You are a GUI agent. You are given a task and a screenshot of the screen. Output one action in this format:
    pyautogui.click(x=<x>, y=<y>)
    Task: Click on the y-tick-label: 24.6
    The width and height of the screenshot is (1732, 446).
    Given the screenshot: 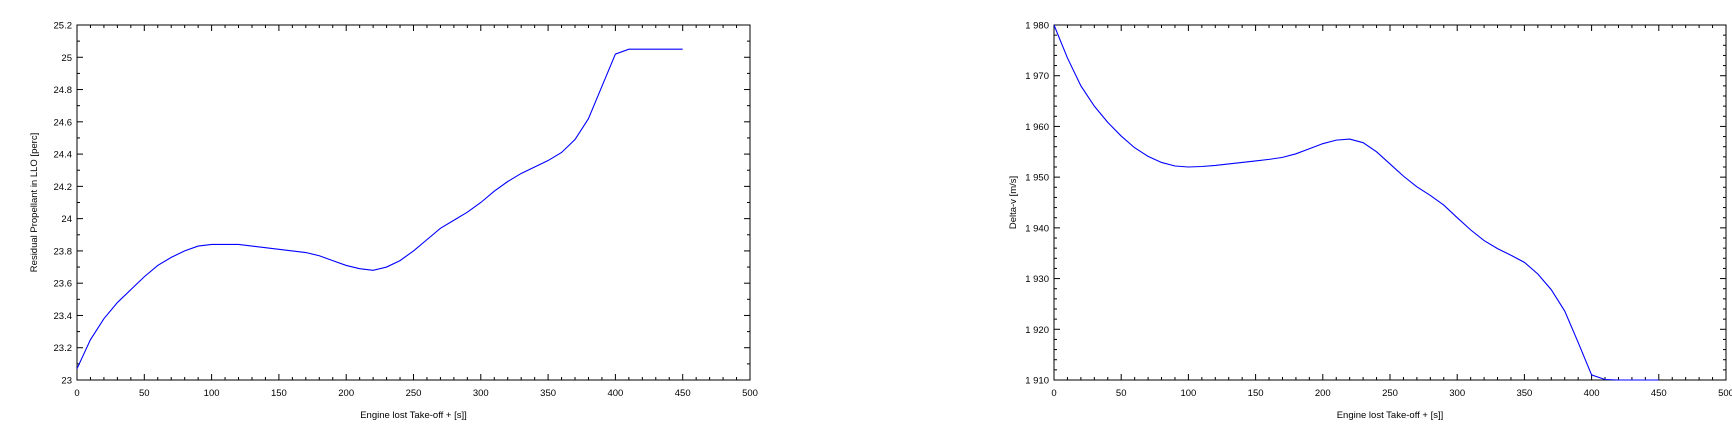 What is the action you would take?
    pyautogui.click(x=63, y=122)
    